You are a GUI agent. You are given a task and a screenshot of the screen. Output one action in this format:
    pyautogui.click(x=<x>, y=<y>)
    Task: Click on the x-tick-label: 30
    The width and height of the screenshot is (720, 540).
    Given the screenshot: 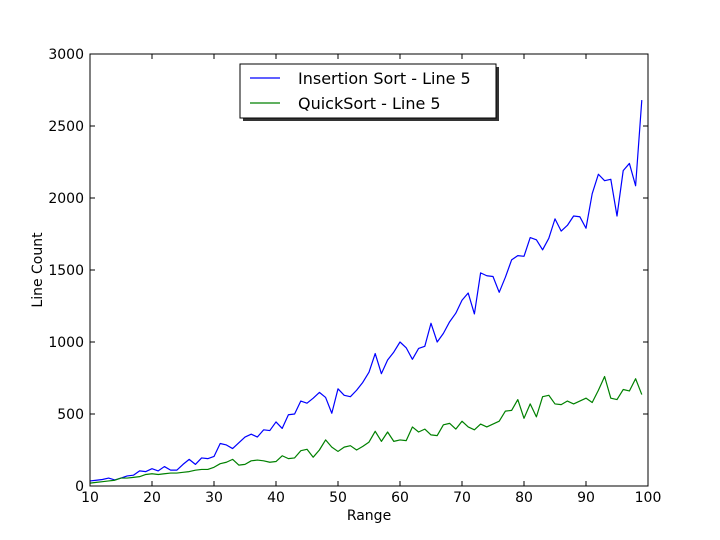 What is the action you would take?
    pyautogui.click(x=214, y=498)
    